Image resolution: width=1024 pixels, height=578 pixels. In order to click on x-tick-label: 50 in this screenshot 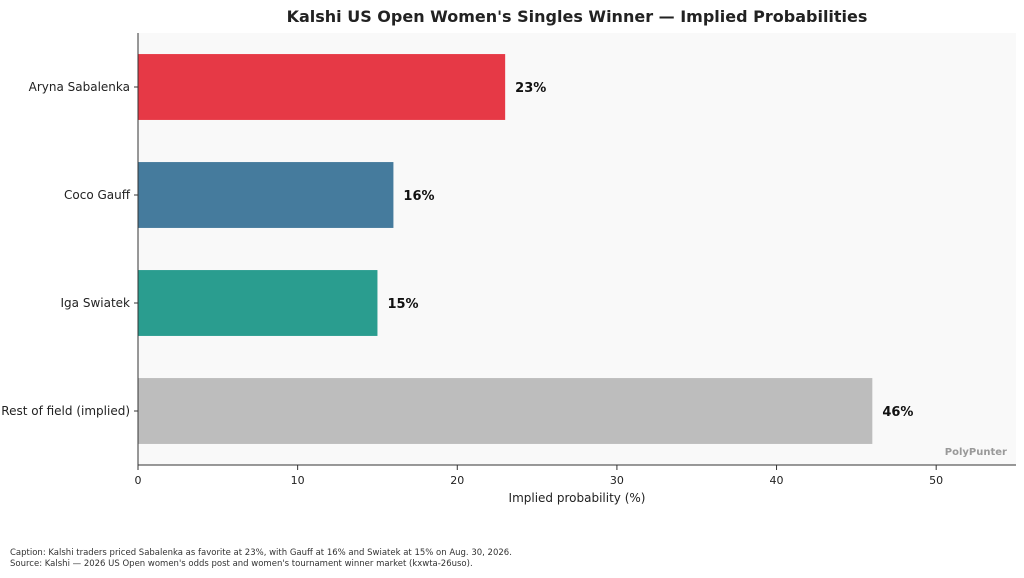, I will do `click(936, 480)`.